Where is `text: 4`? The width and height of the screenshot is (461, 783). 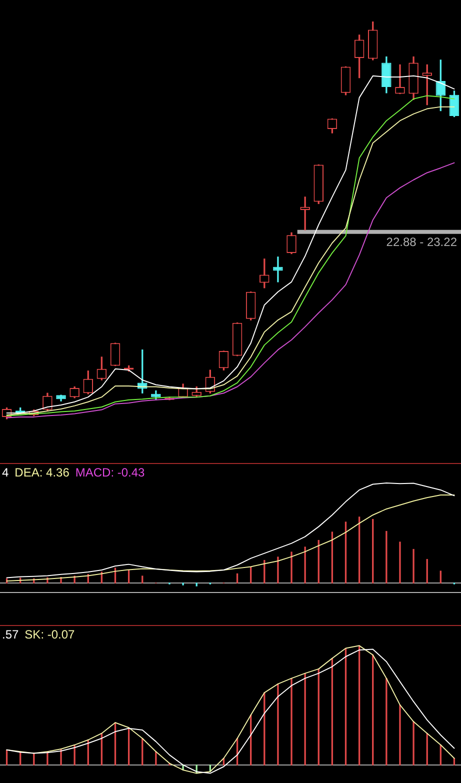 text: 4 is located at coordinates (5, 472).